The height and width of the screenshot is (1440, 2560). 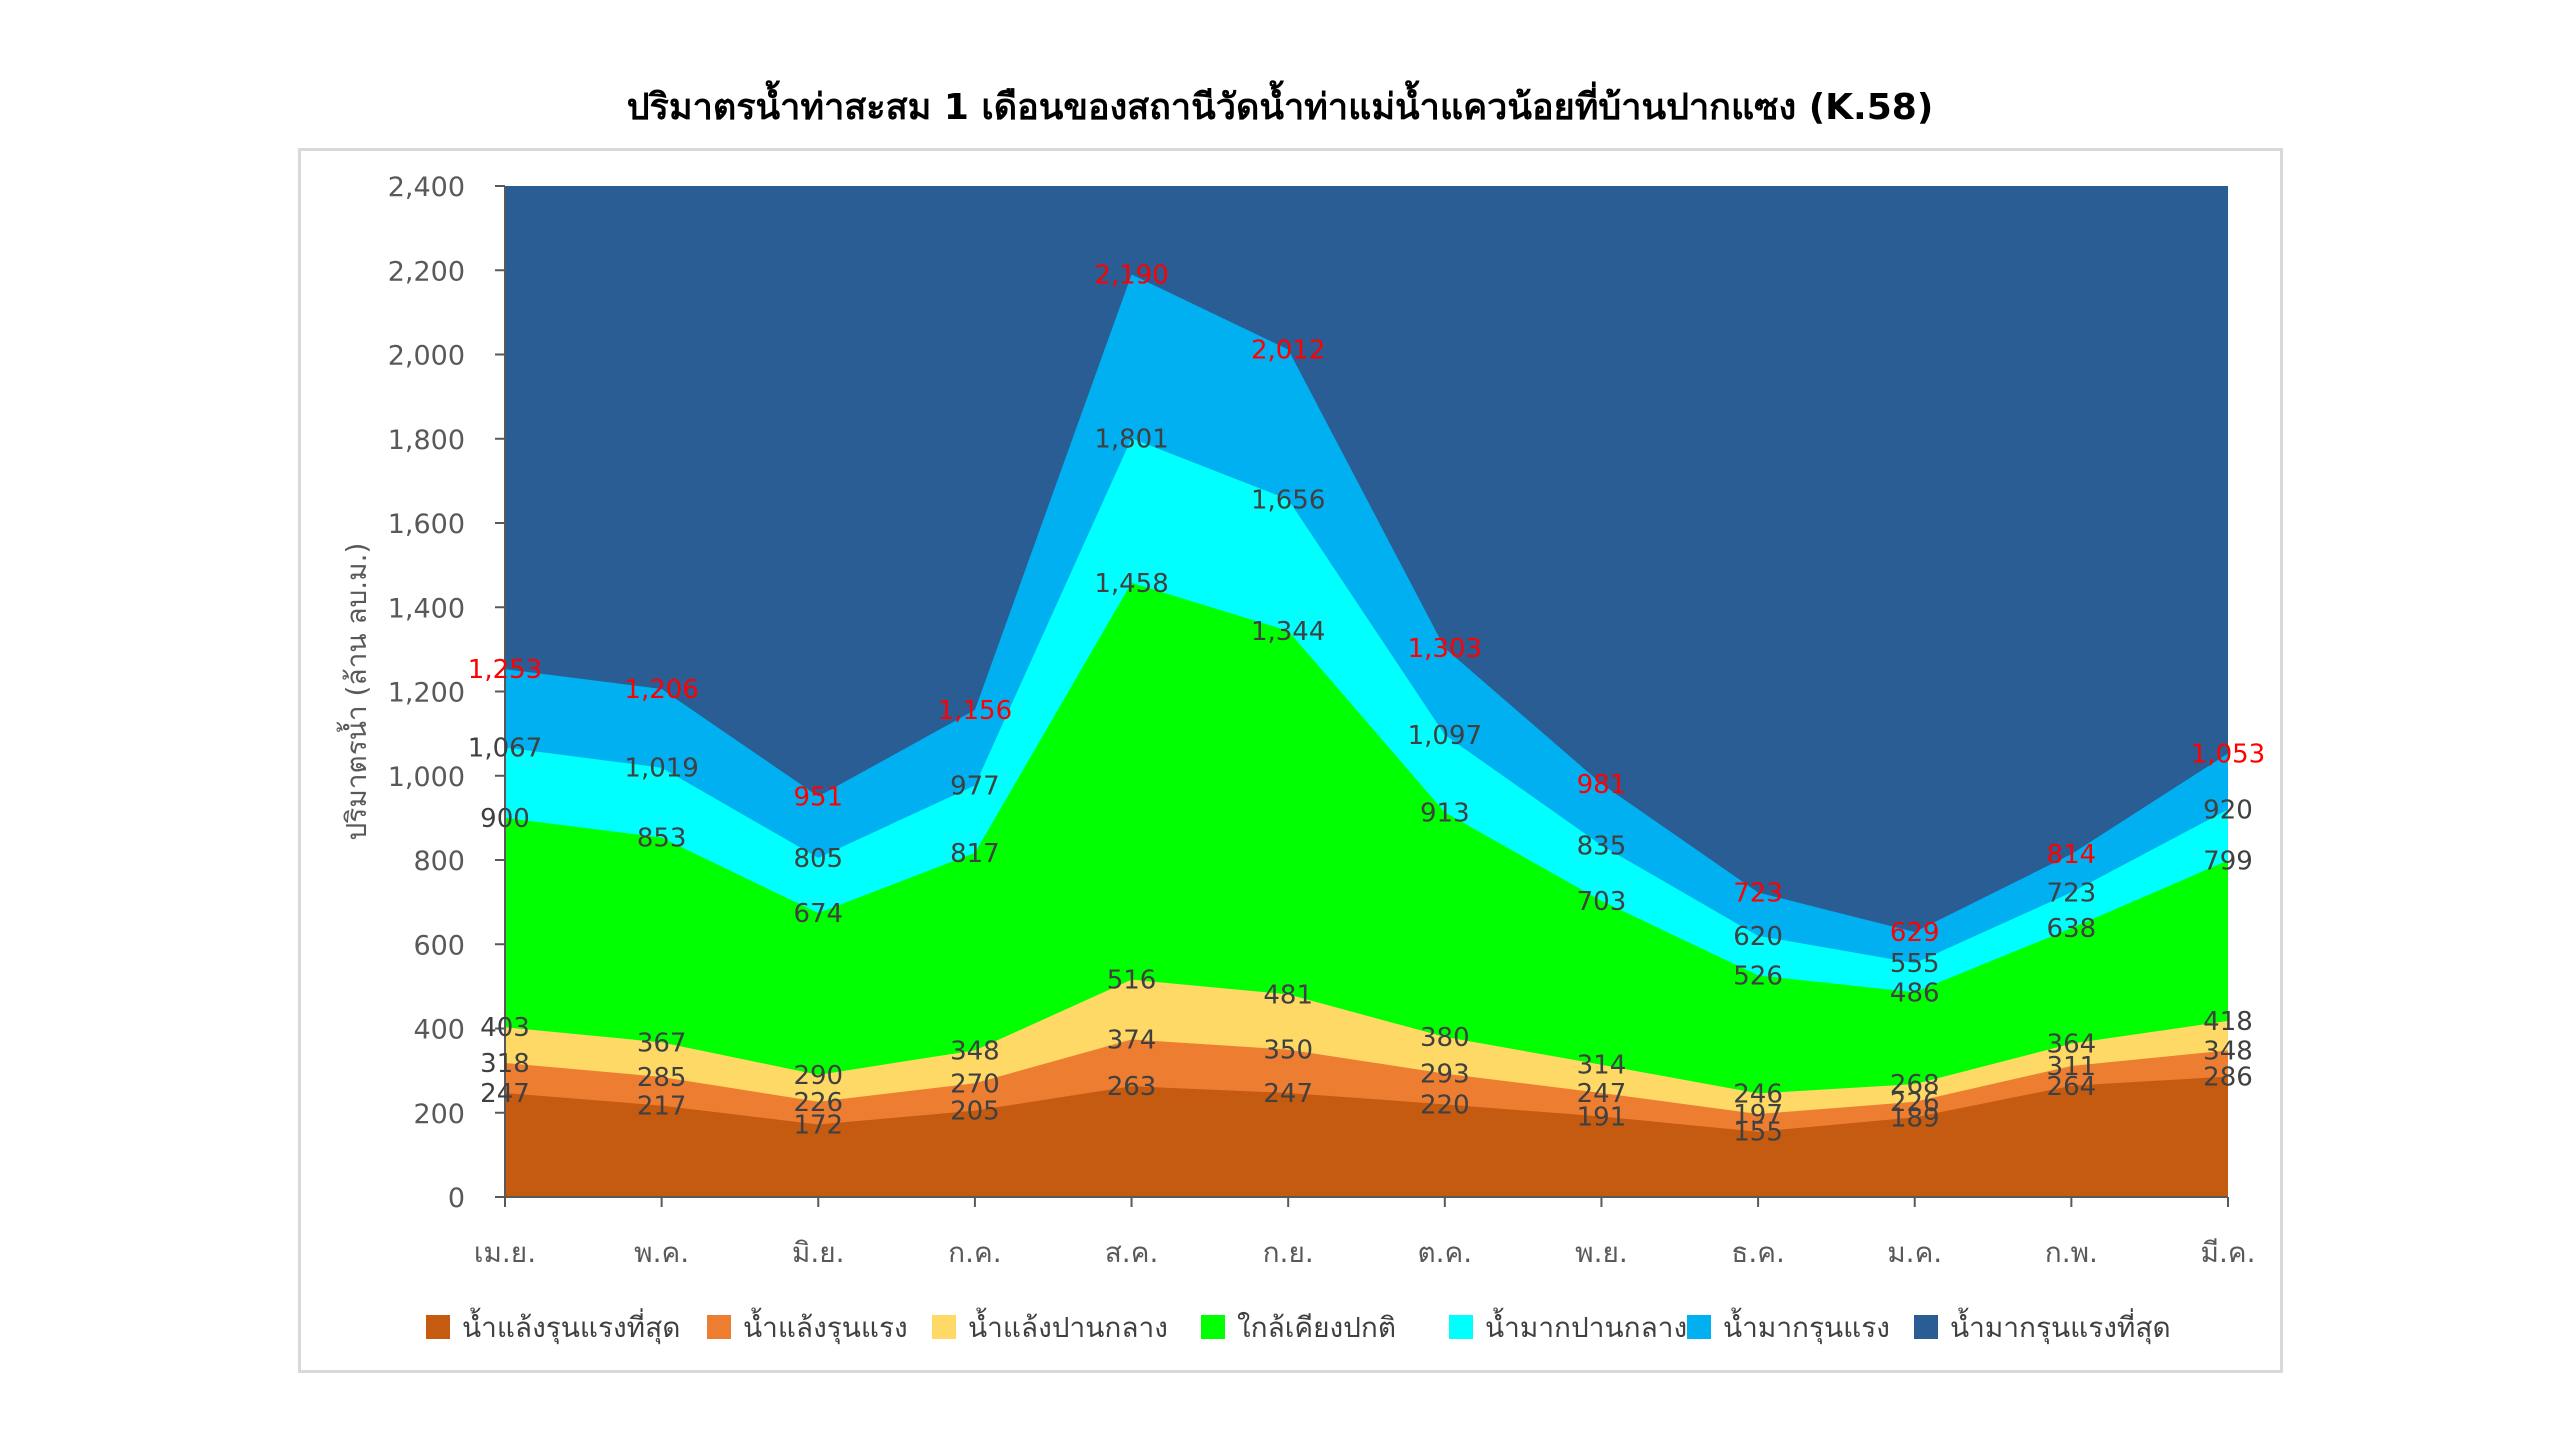 I want to click on data-label-s5-3: 1,156, so click(x=975, y=711).